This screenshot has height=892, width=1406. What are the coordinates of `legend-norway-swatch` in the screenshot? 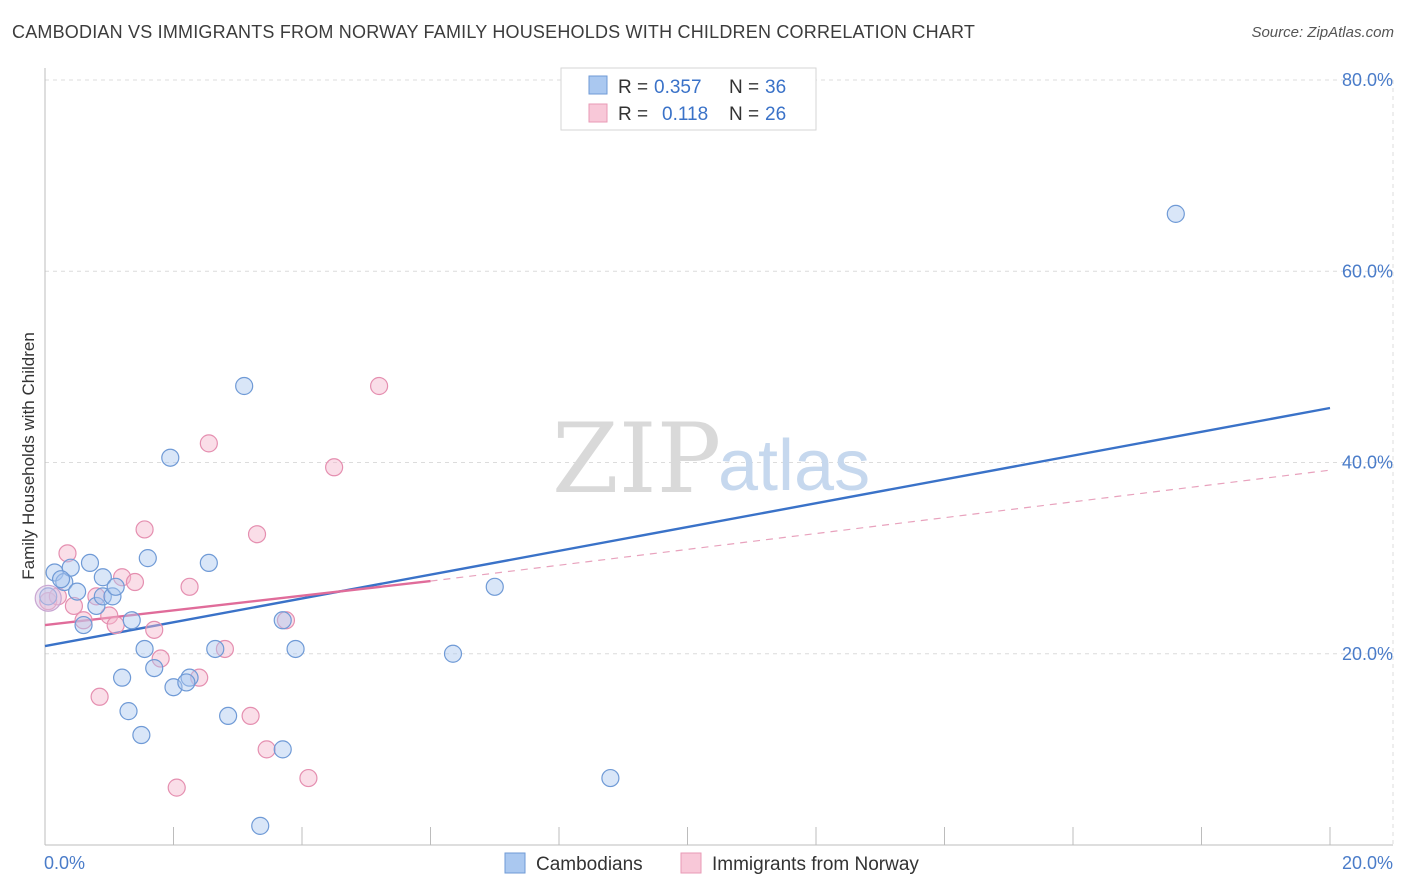 It's located at (691, 863).